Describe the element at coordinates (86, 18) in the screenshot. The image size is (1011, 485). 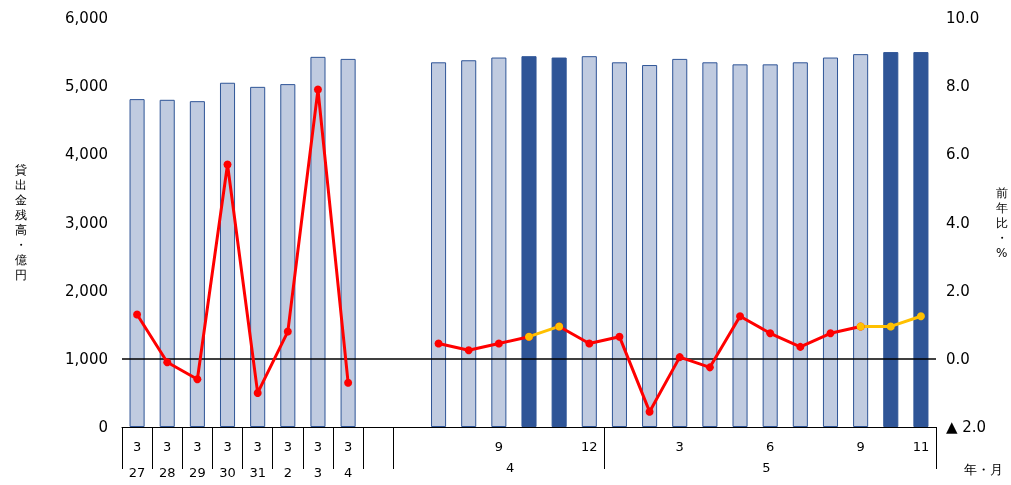
I see `y-tick-label: 6,000` at that location.